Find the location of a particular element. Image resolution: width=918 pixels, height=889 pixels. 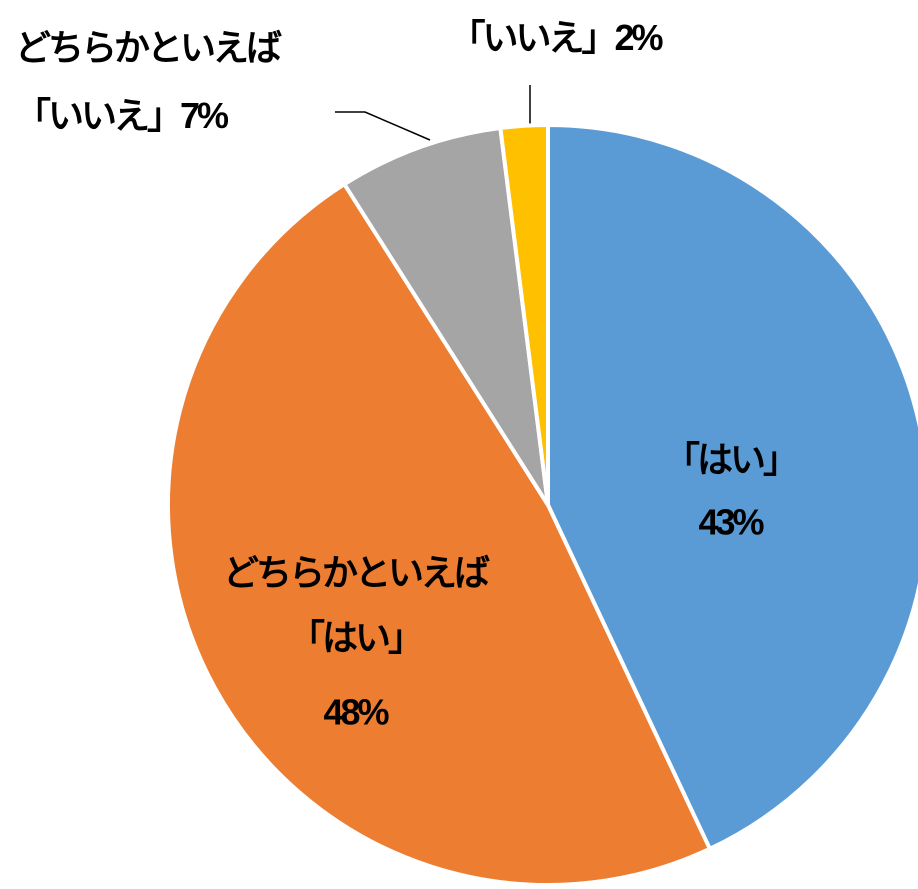

leader-line is located at coordinates (383, 126).